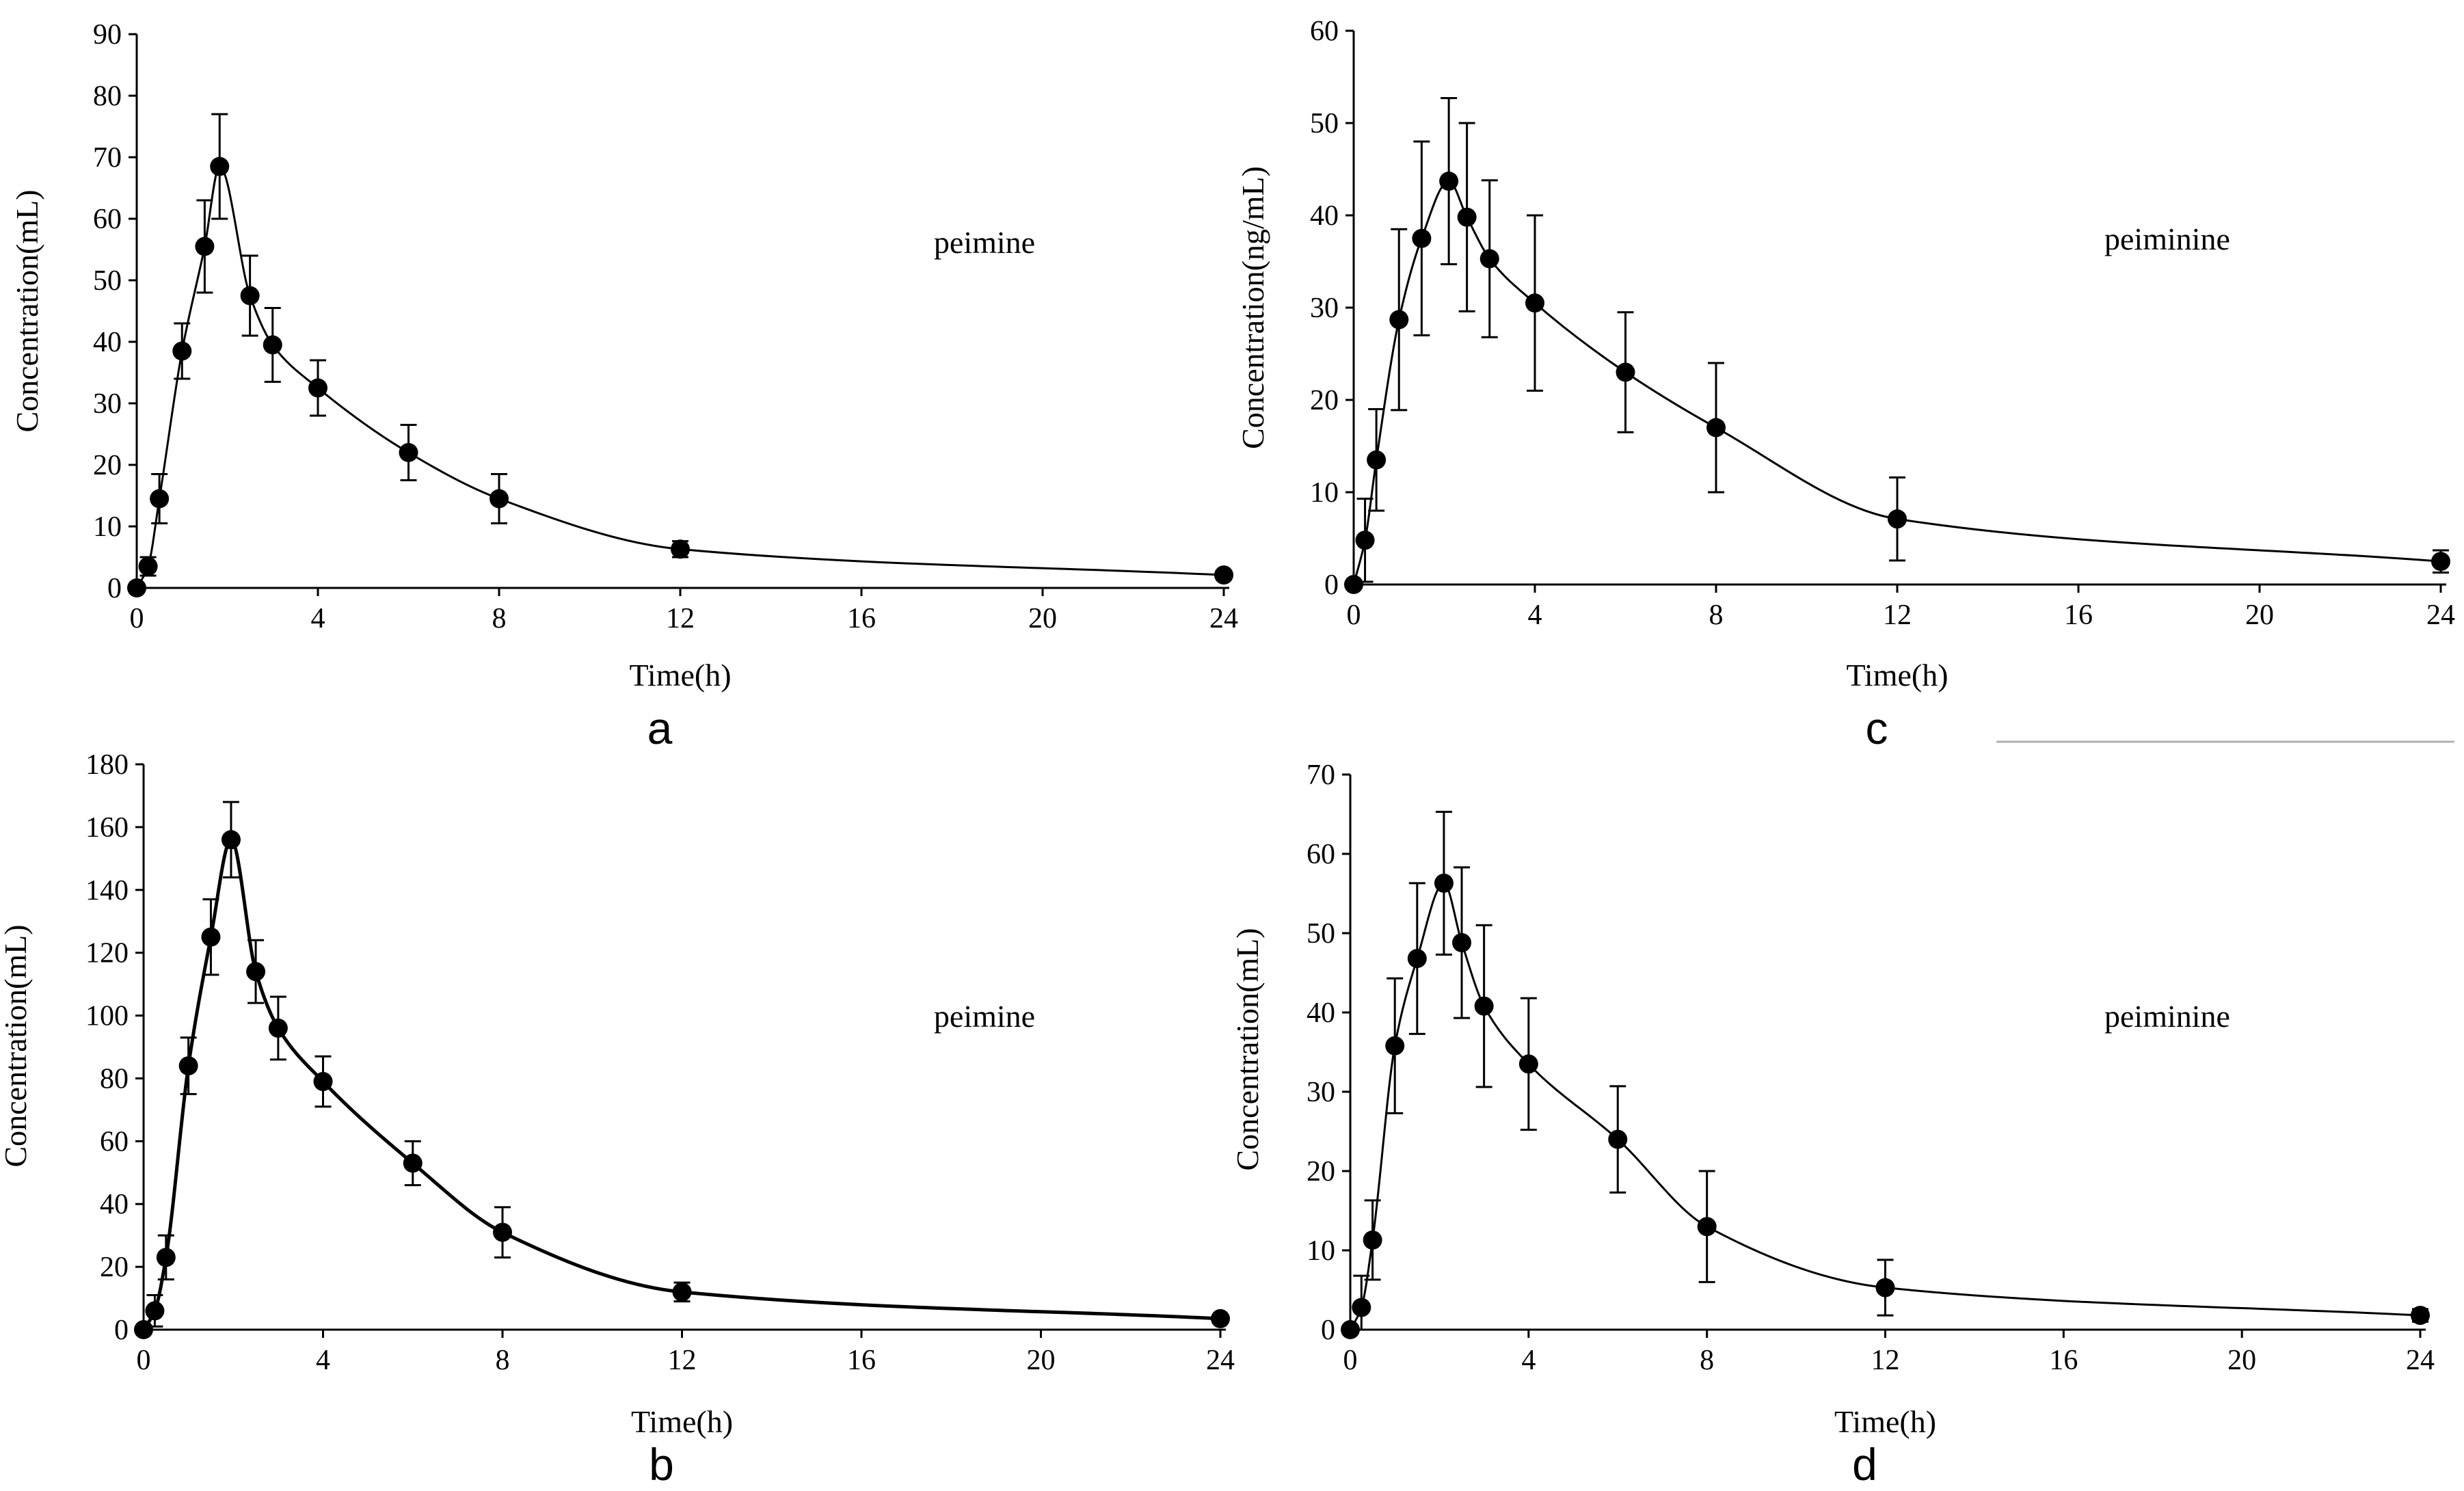 This screenshot has width=2464, height=1491. What do you see at coordinates (1252, 307) in the screenshot?
I see `y-axis-label: Concentration(ng/mL)` at bounding box center [1252, 307].